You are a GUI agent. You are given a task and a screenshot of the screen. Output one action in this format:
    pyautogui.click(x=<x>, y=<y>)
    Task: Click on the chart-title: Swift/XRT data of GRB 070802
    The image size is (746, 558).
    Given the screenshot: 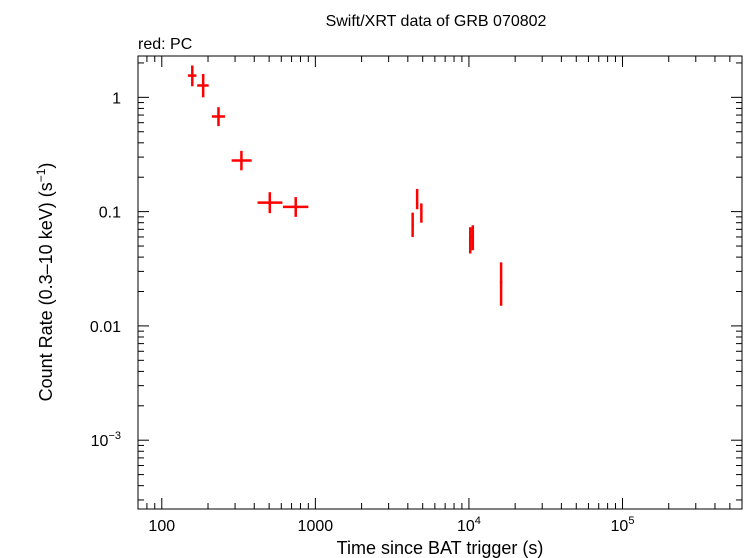 What is the action you would take?
    pyautogui.click(x=436, y=21)
    